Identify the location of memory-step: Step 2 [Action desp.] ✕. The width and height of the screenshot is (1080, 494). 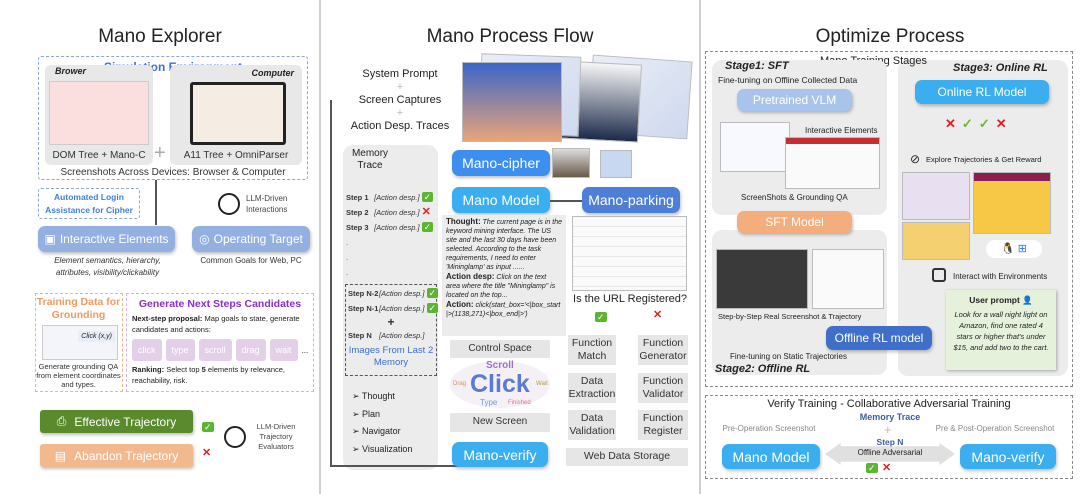
(388, 212).